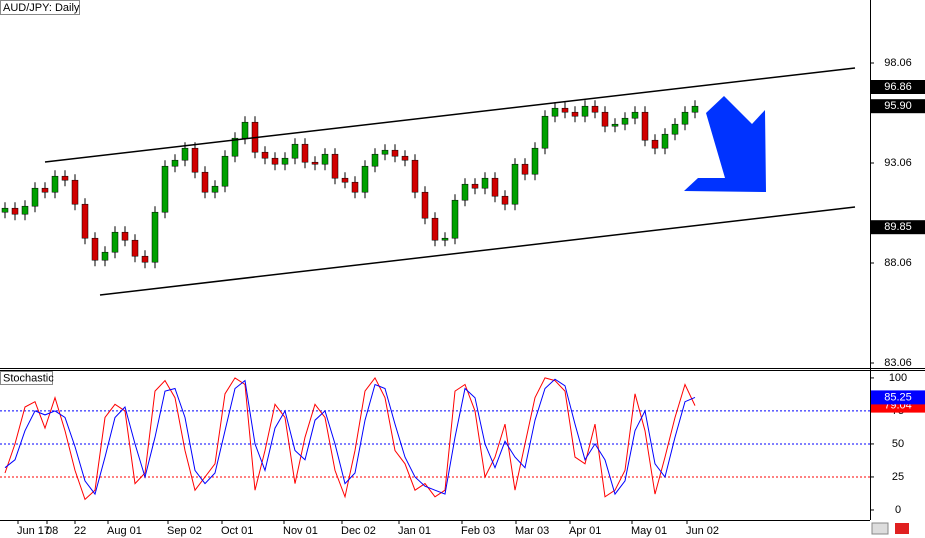  I want to click on title-box, so click(26, 378).